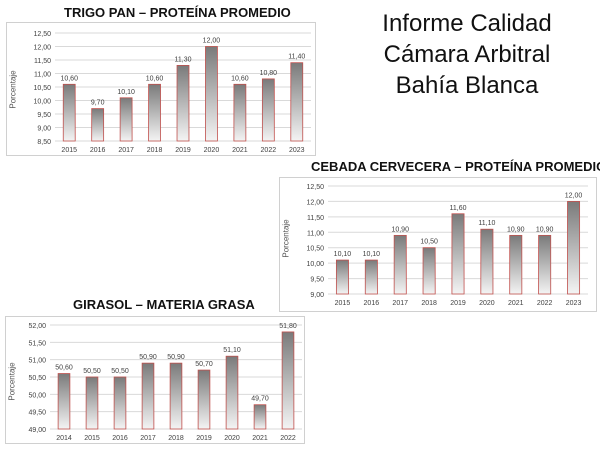 This screenshot has width=600, height=450. Describe the element at coordinates (92, 371) in the screenshot. I see `girasol-data-label-2015: 50,50` at that location.